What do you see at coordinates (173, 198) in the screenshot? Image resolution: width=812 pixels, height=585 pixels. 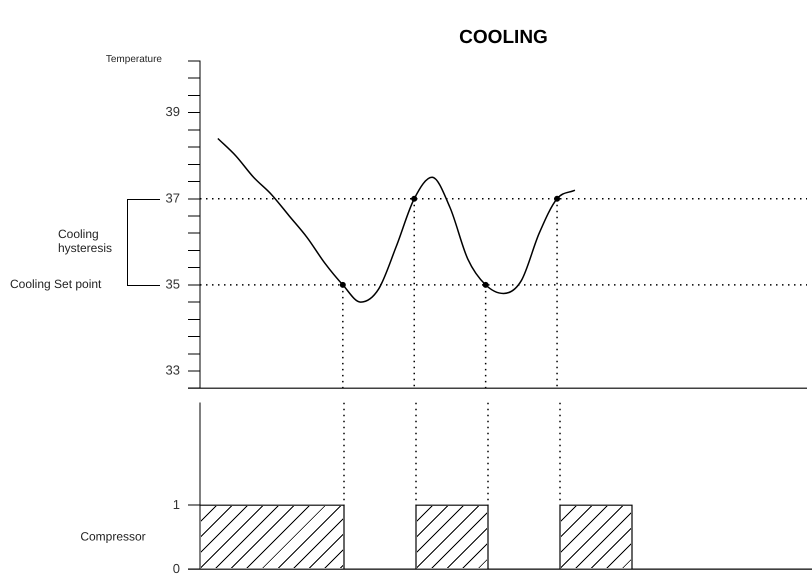 I see `y-tick-label: 37` at bounding box center [173, 198].